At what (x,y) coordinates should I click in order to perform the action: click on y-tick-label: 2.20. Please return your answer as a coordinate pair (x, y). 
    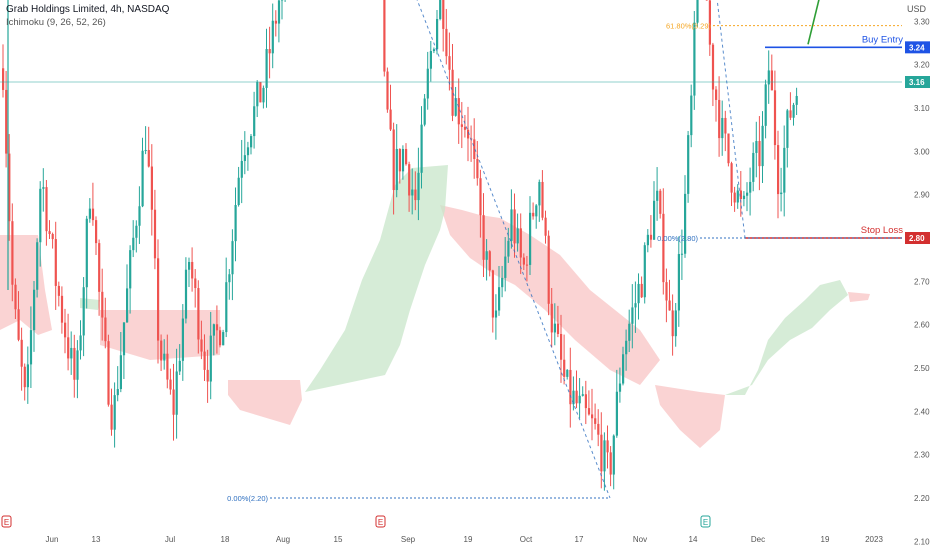
    Looking at the image, I should click on (922, 498).